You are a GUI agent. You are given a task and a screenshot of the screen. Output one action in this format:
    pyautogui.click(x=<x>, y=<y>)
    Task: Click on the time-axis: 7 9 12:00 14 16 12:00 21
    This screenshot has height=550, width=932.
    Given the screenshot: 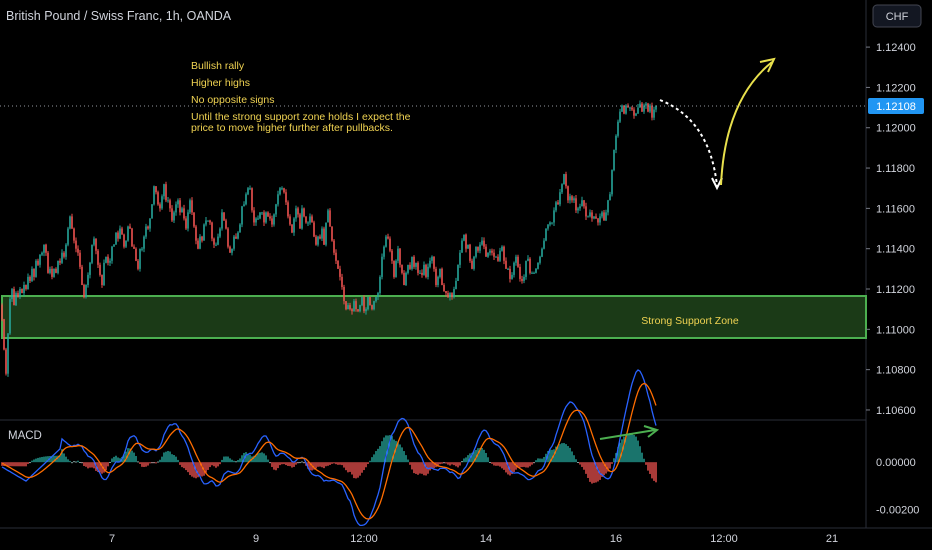 What is the action you would take?
    pyautogui.click(x=473, y=539)
    